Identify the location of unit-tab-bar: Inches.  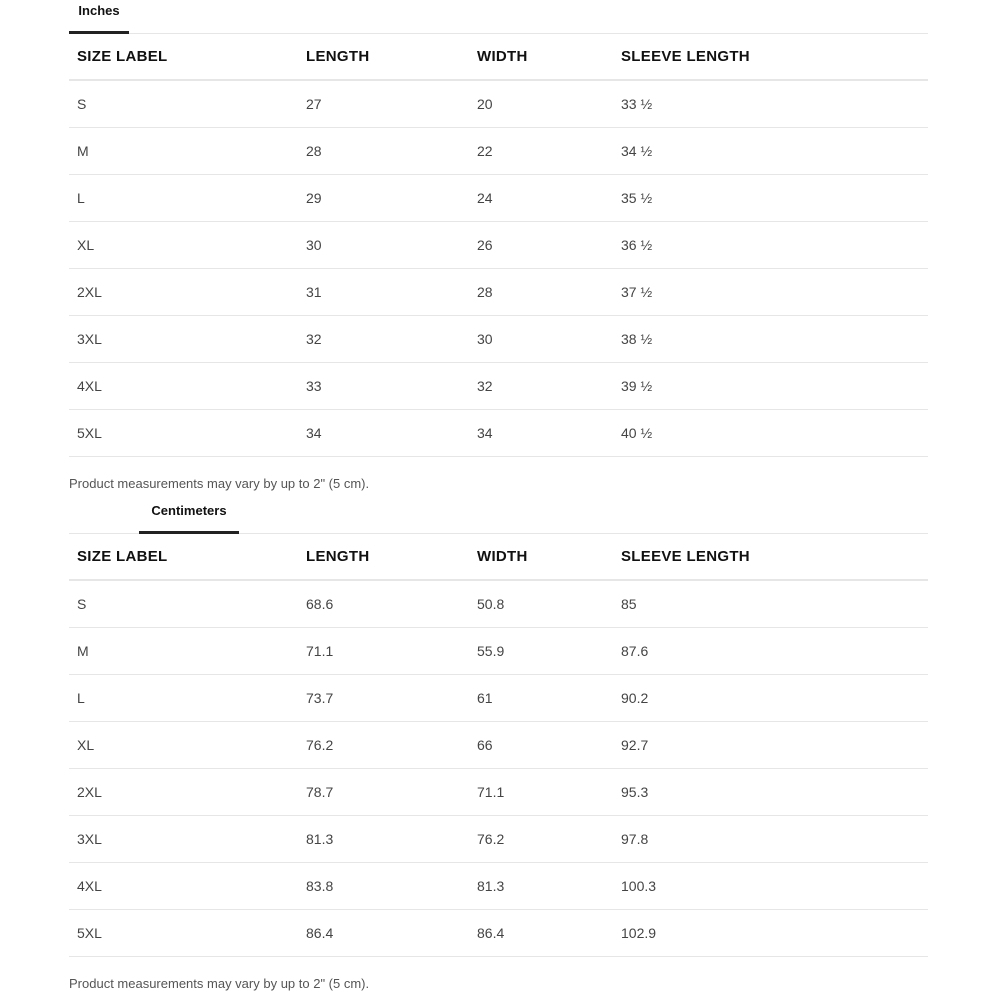
(498, 17).